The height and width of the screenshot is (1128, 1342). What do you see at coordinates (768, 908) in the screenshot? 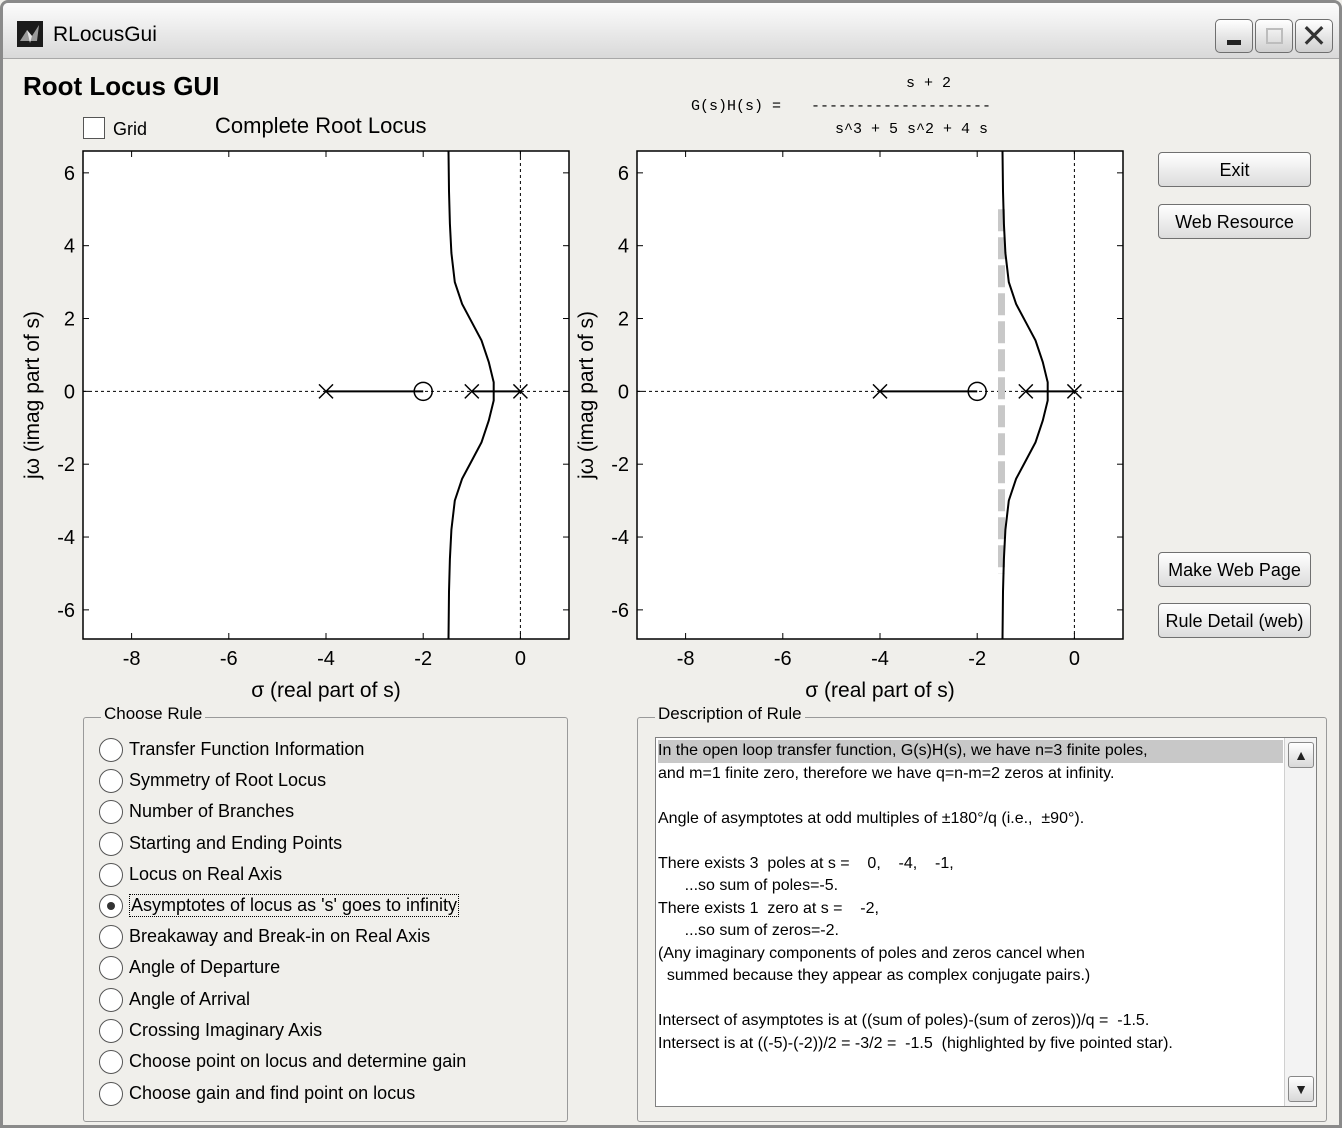
I see `description-line: There exists 1 zero at s = -2,` at bounding box center [768, 908].